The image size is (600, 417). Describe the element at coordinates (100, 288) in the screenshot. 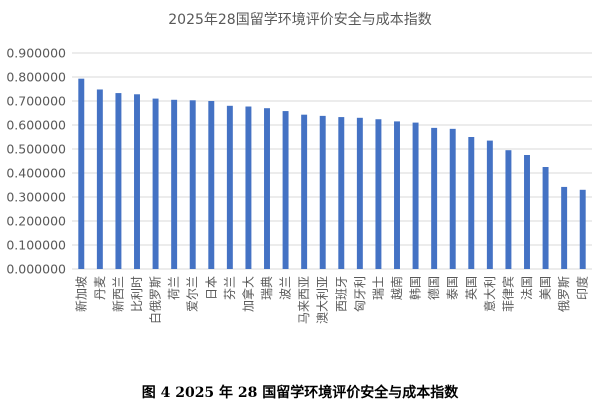

I see `x-tick-label: 丹麦` at that location.